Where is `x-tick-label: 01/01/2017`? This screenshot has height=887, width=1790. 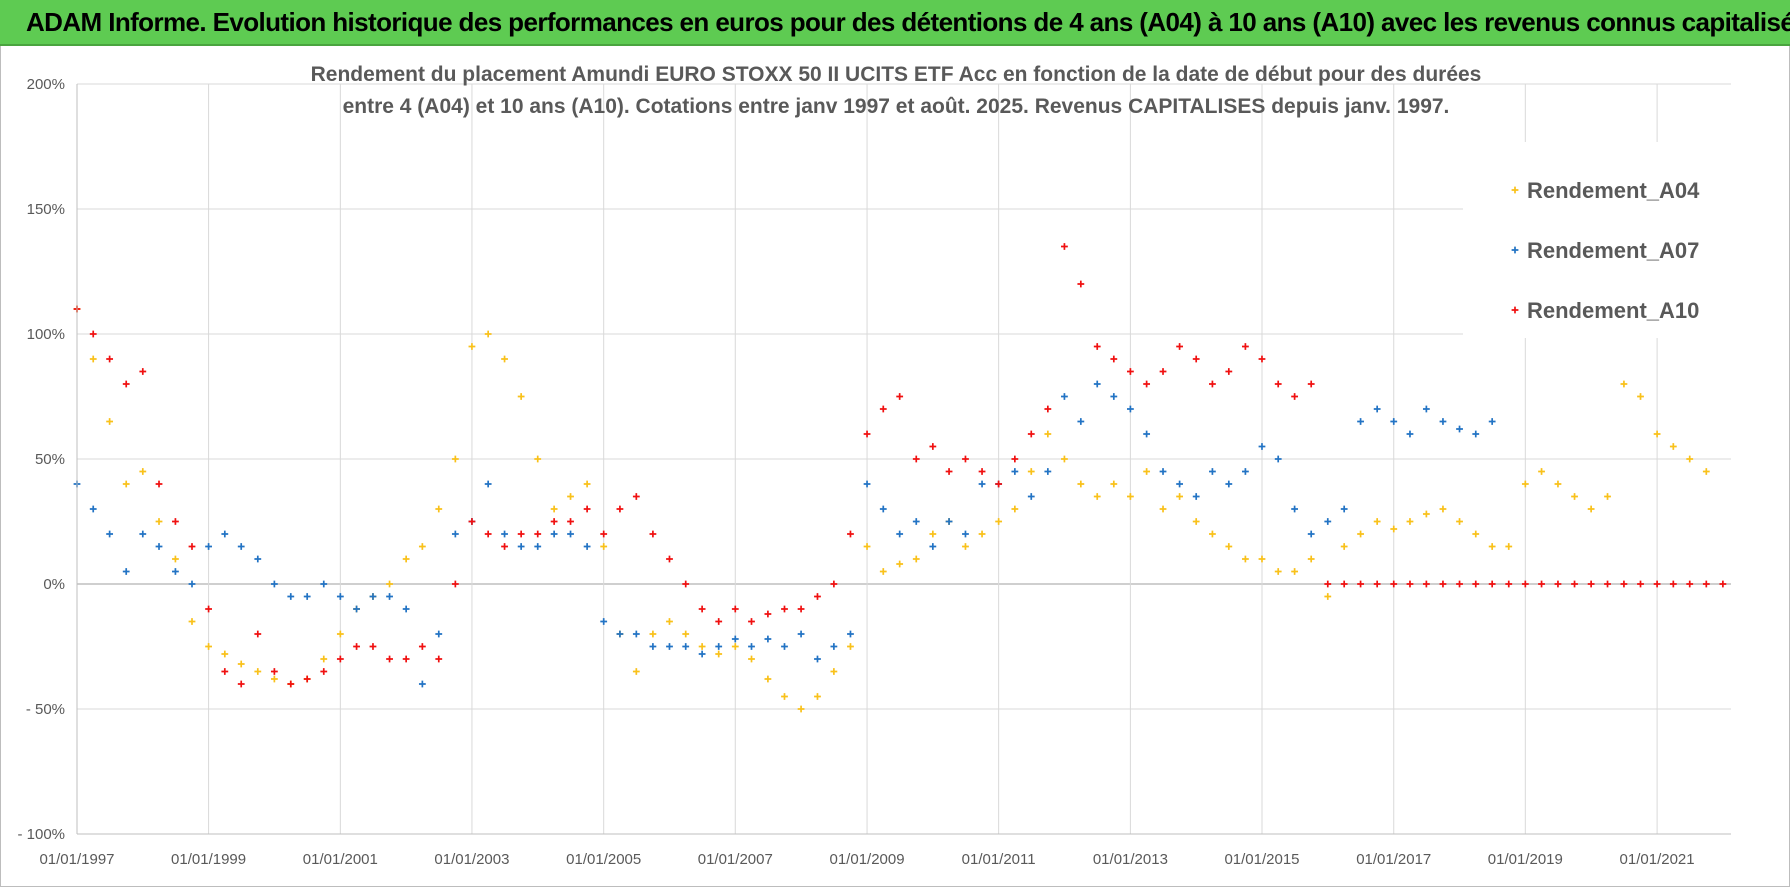
x-tick-label: 01/01/2017 is located at coordinates (1393, 859).